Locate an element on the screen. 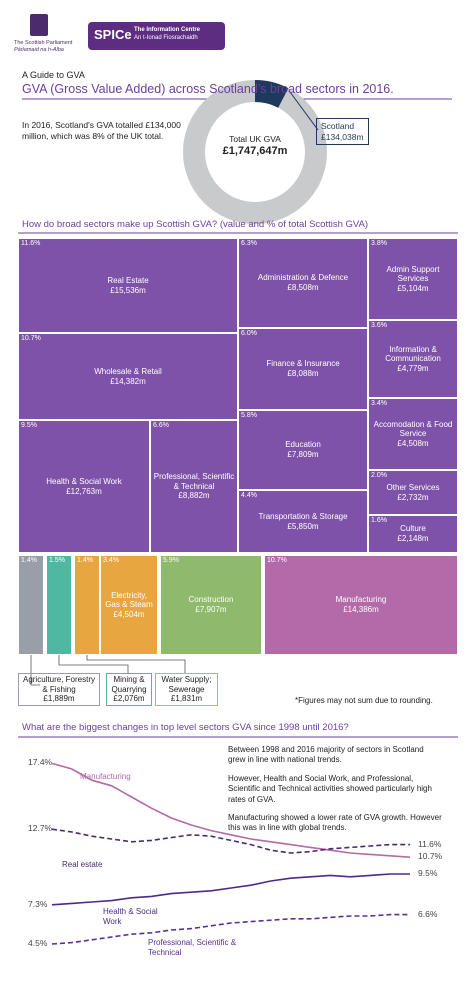 The image size is (474, 991). badge: SPICe is located at coordinates (113, 34).